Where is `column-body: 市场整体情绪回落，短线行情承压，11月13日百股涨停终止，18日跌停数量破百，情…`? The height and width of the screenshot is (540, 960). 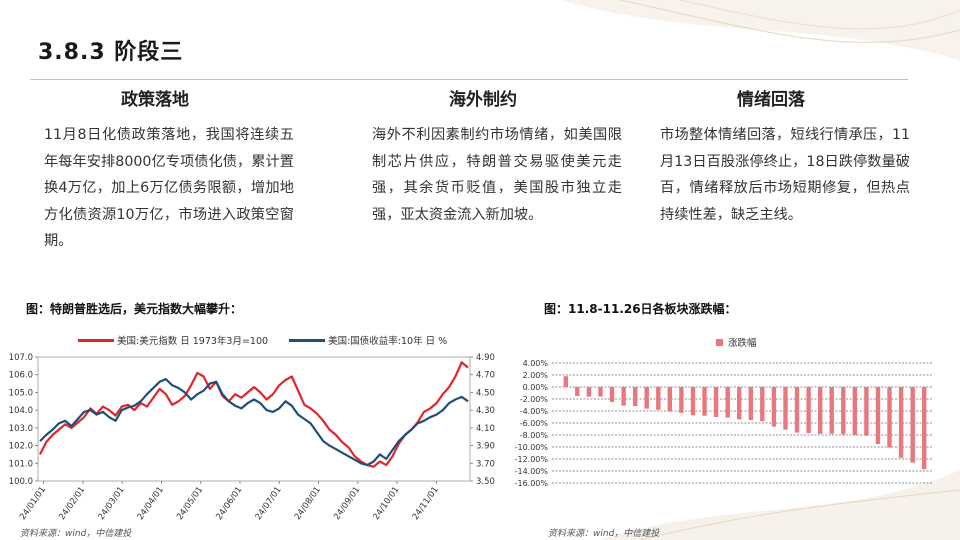
column-body: 市场整体情绪回落，短线行情承压，11月13日百股涨停终止，18日跌停数量破百，情… is located at coordinates (785, 175).